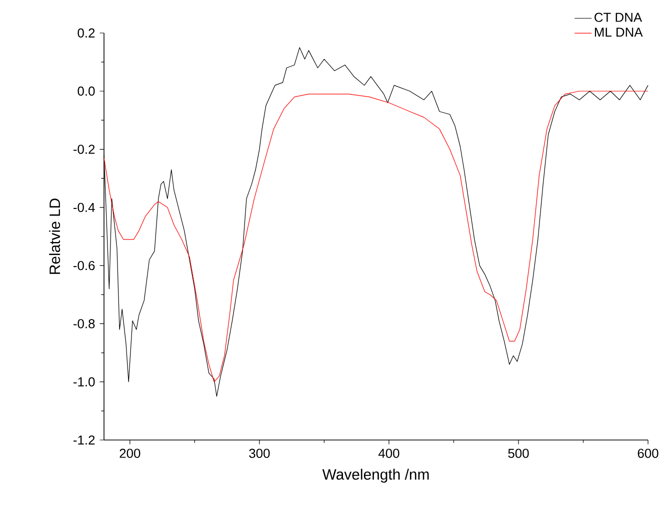 The height and width of the screenshot is (510, 666). Describe the element at coordinates (375, 475) in the screenshot. I see `x-axis-title: Wavelength /nm` at that location.